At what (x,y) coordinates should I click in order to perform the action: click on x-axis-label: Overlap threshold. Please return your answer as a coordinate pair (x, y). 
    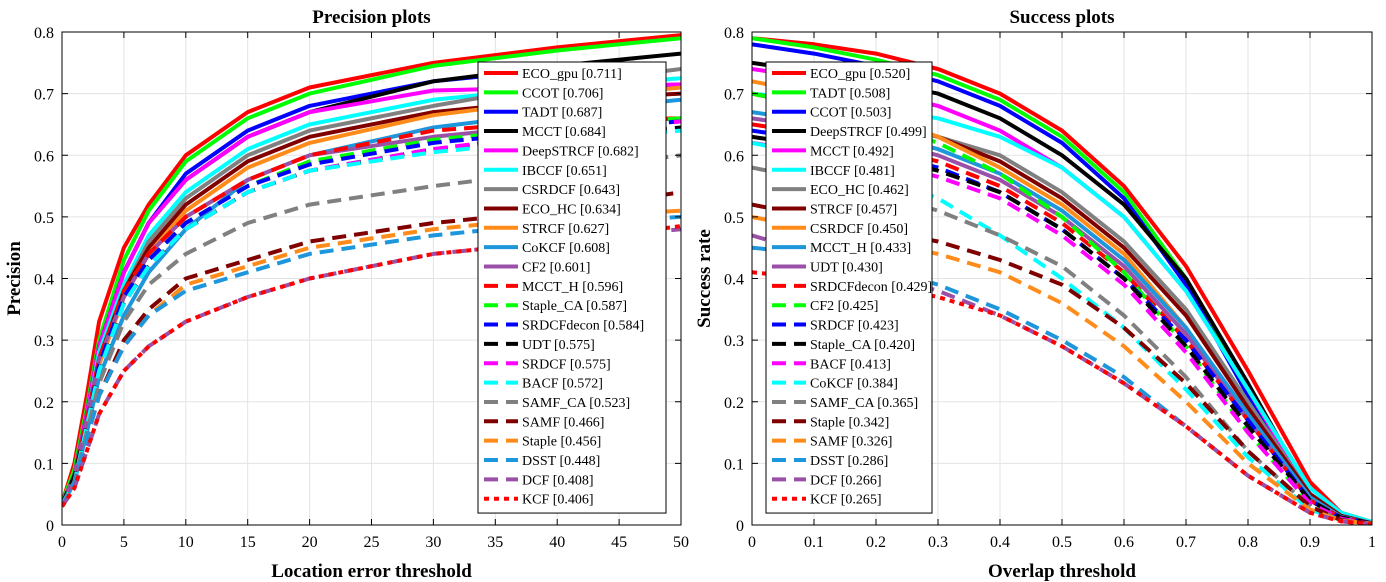
    Looking at the image, I should click on (1062, 571).